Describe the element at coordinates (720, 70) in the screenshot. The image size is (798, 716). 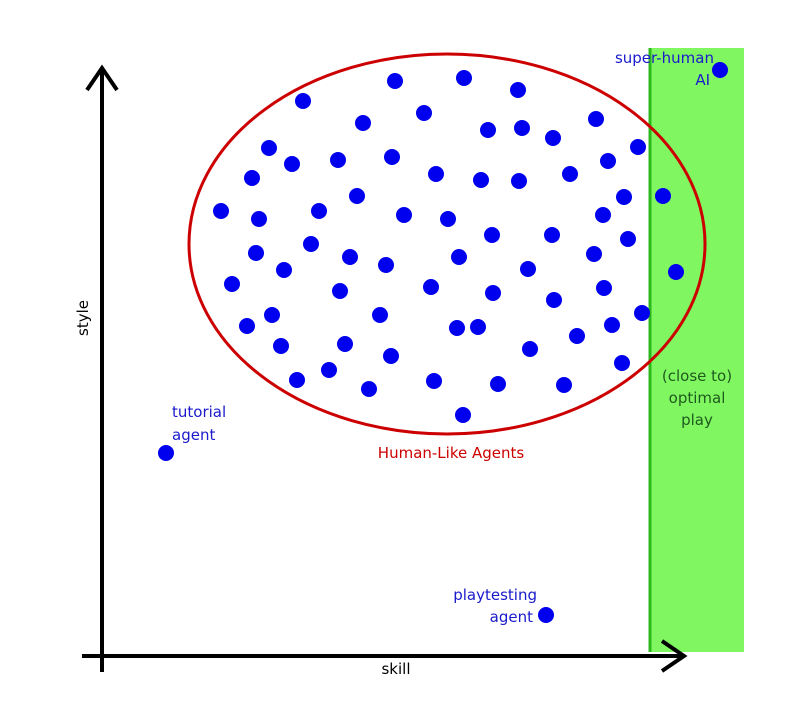
I see `super-human-ai-dot` at that location.